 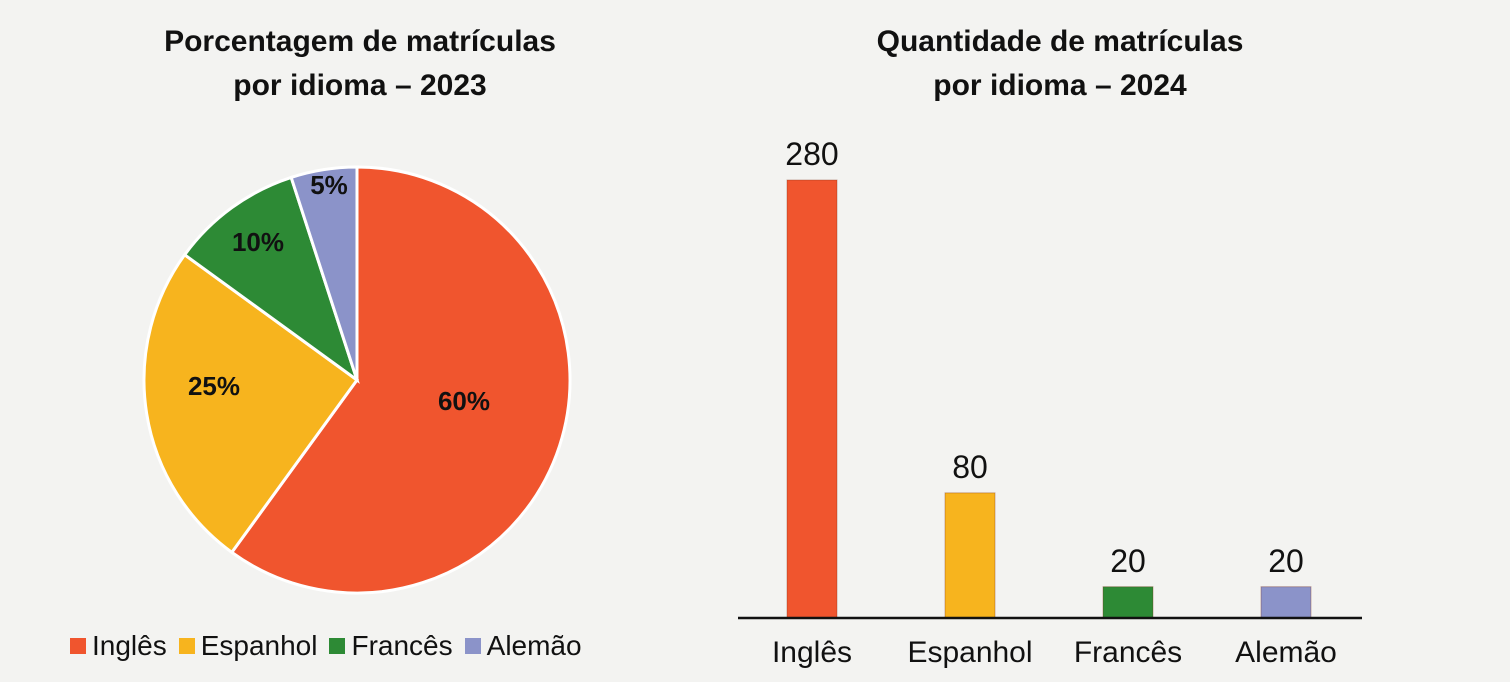 What do you see at coordinates (259, 645) in the screenshot?
I see `legend-label-espanhol: Espanhol` at bounding box center [259, 645].